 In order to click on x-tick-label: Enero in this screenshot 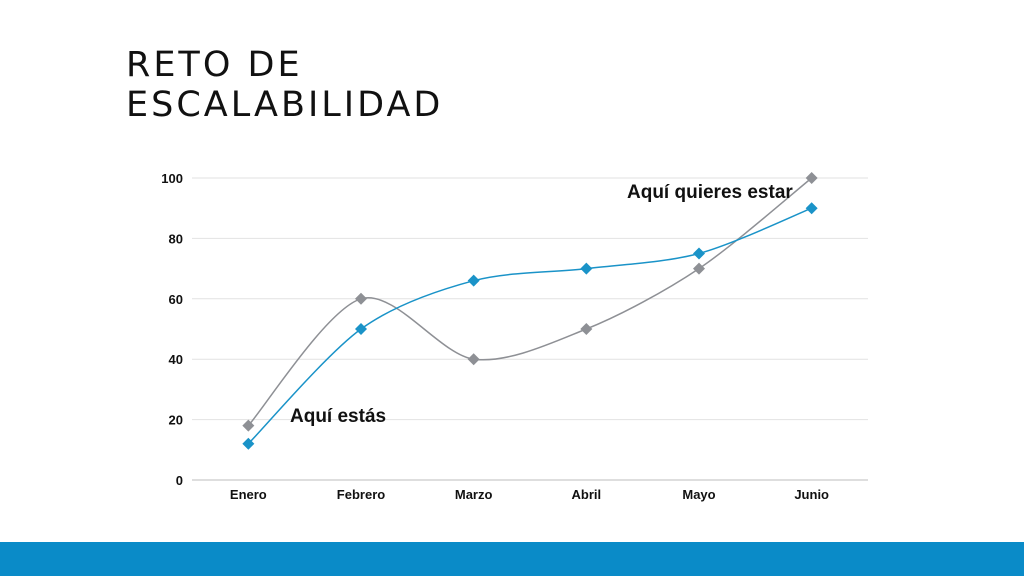, I will do `click(248, 494)`.